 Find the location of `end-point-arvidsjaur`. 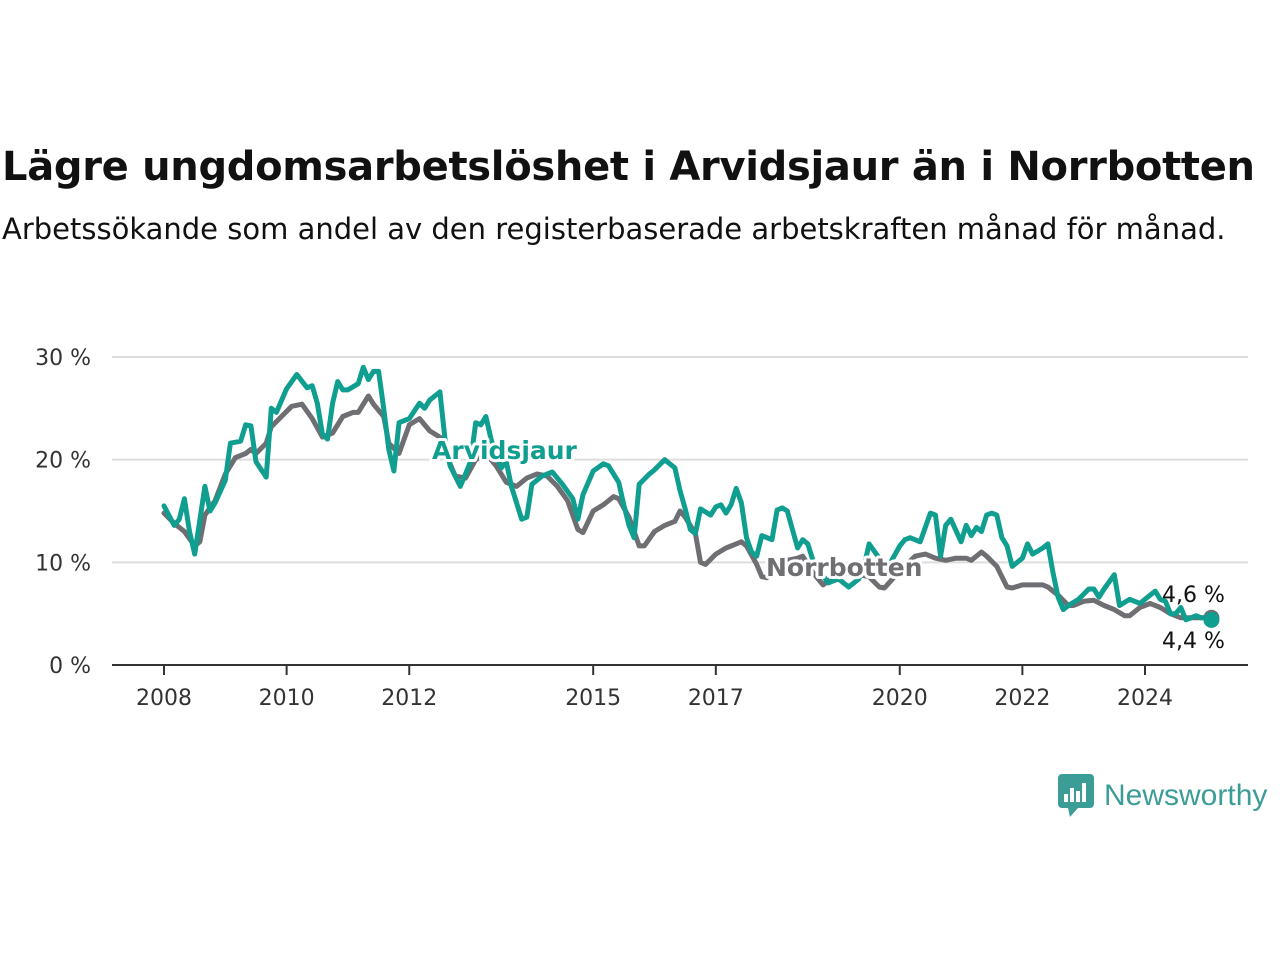

end-point-arvidsjaur is located at coordinates (1211, 619).